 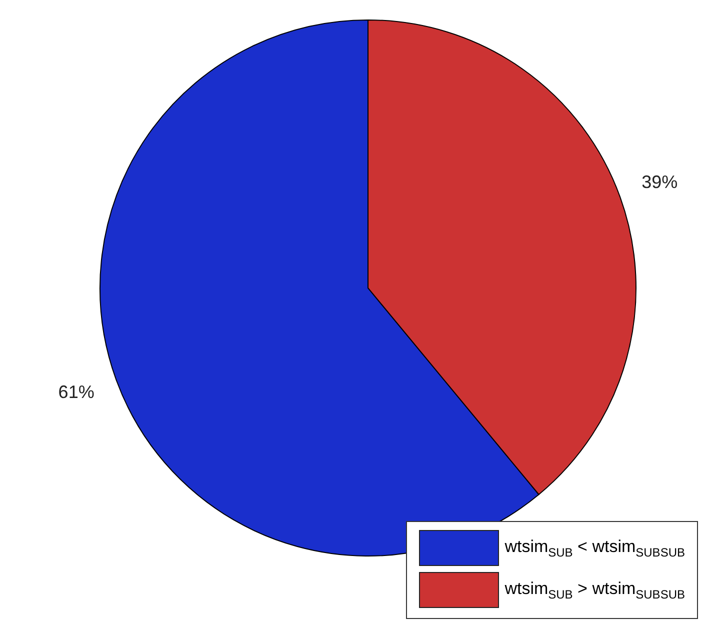 I want to click on legend-label: wtsim$_{SUB}$ > wtsim$_{SUBSUB}$, so click(x=594, y=590).